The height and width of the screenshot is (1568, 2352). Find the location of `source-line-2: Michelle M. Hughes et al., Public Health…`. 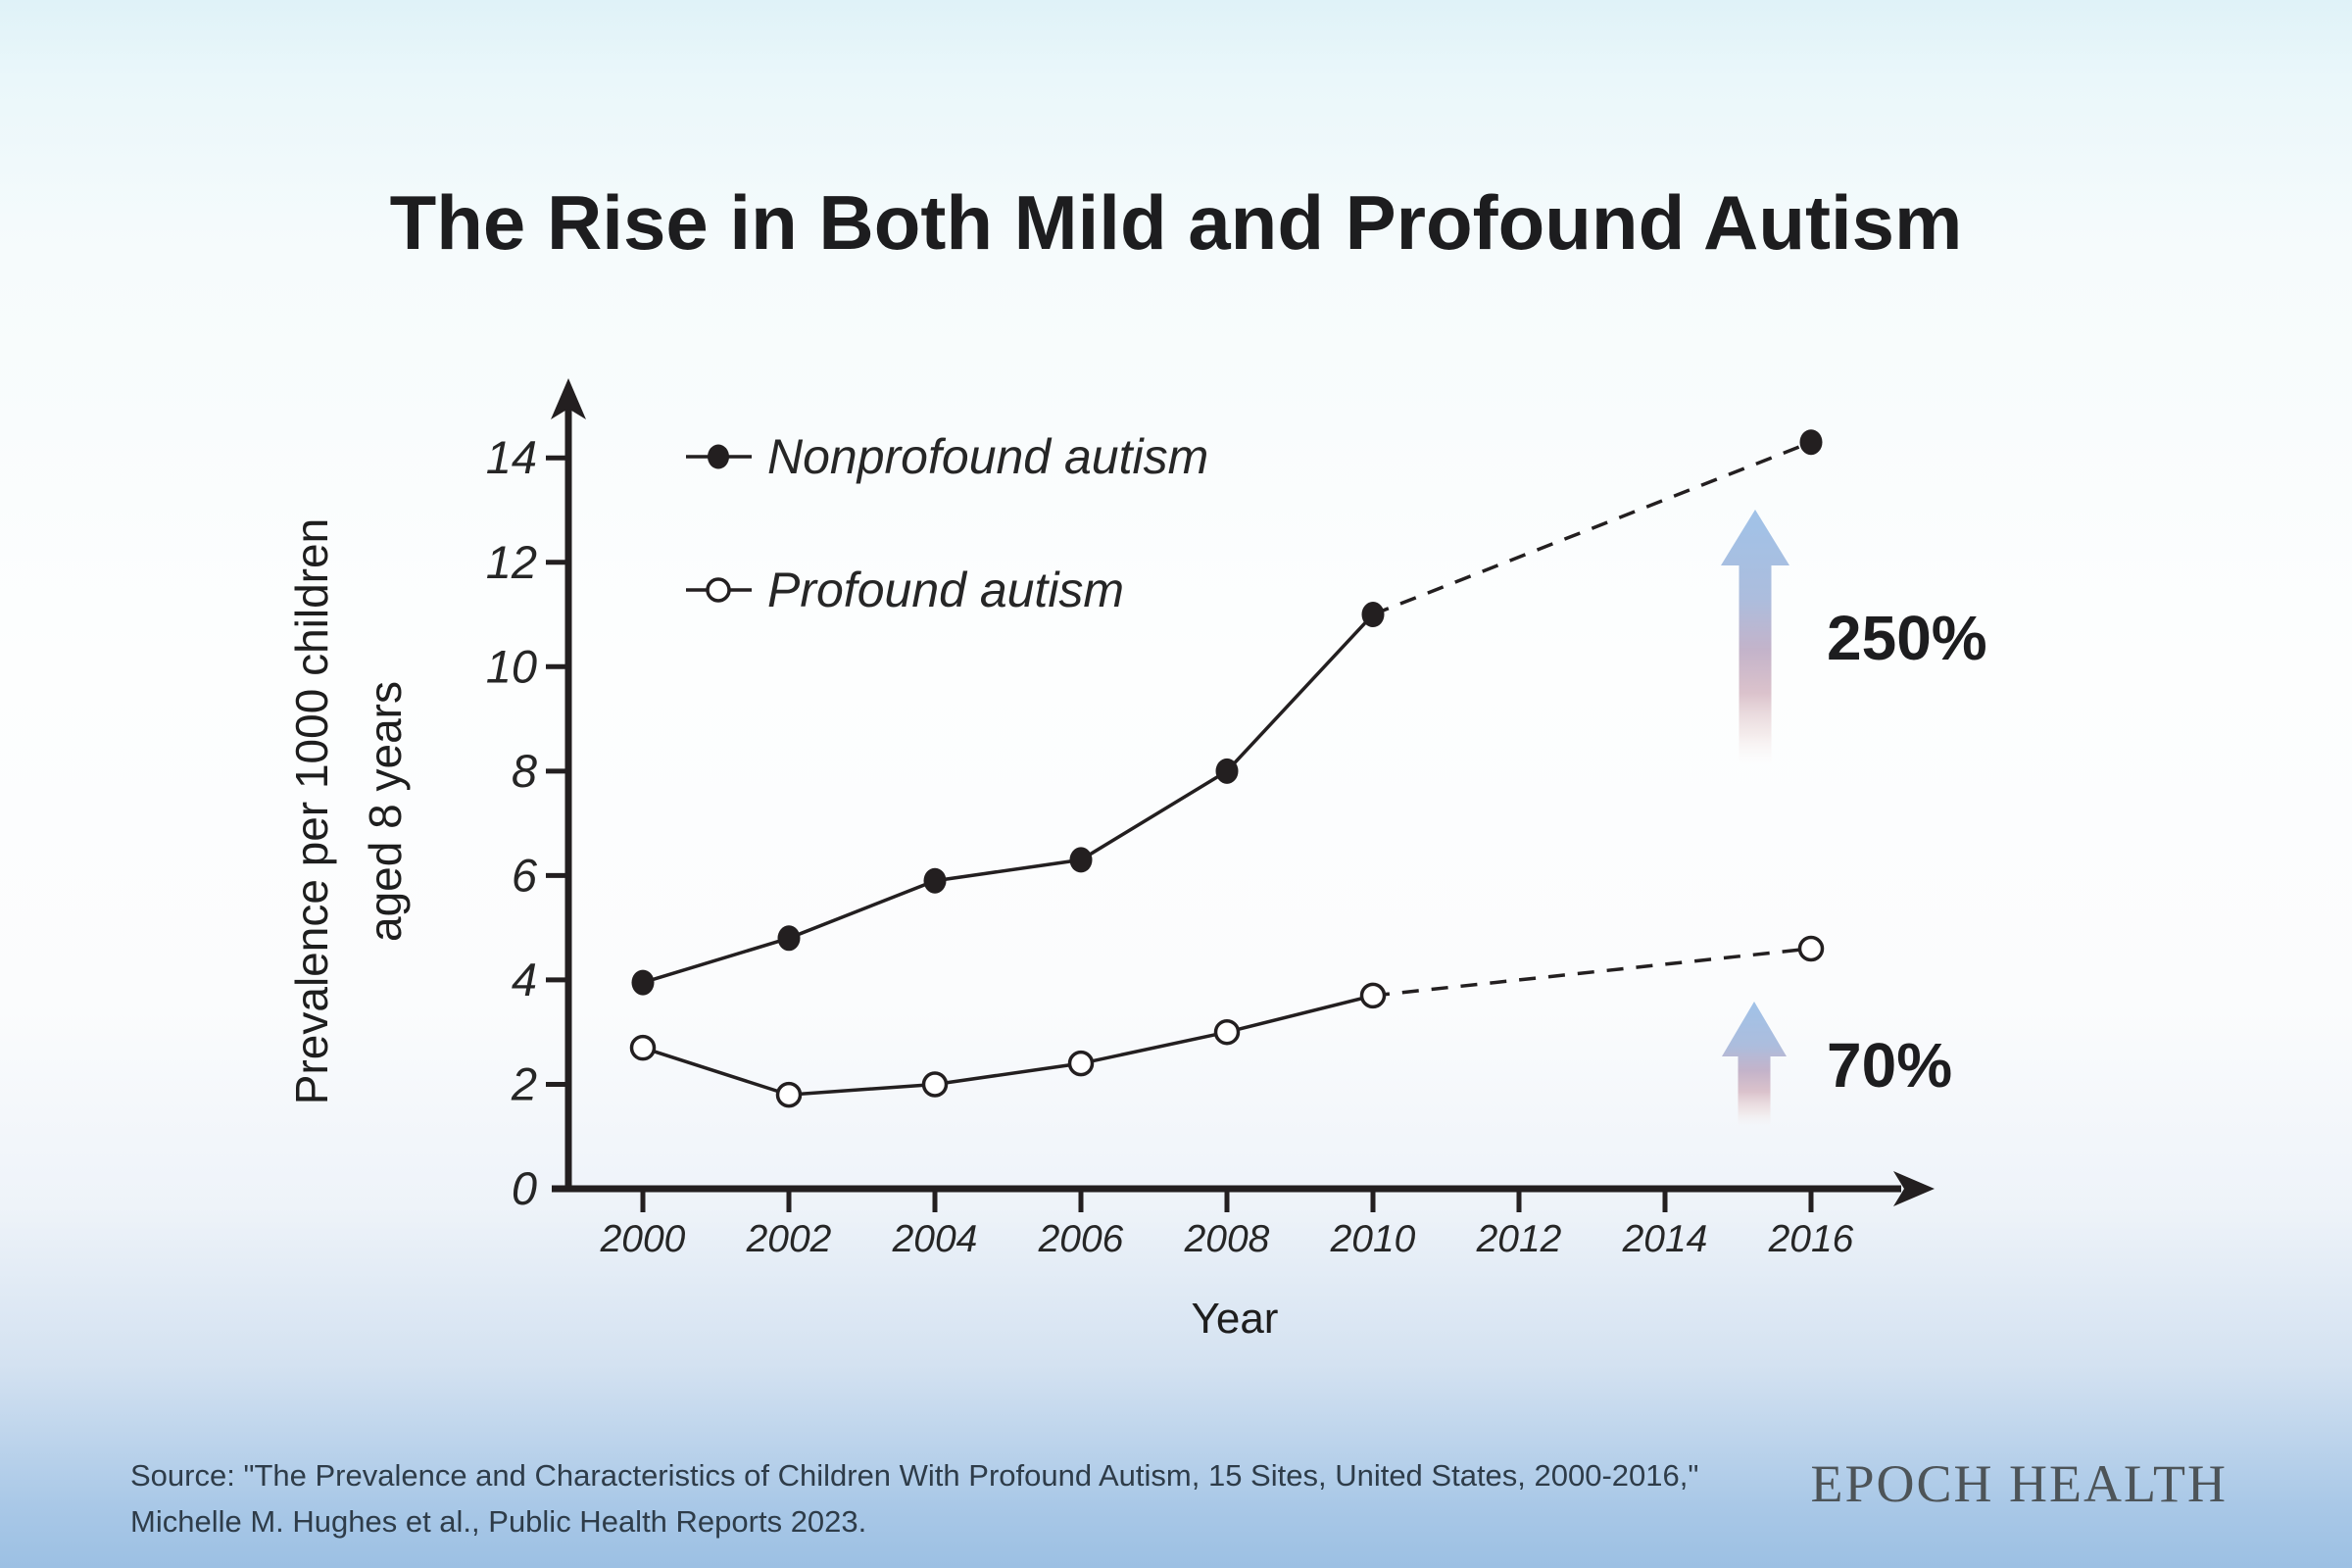

source-line-2: Michelle M. Hughes et al., Public Health… is located at coordinates (498, 1521).